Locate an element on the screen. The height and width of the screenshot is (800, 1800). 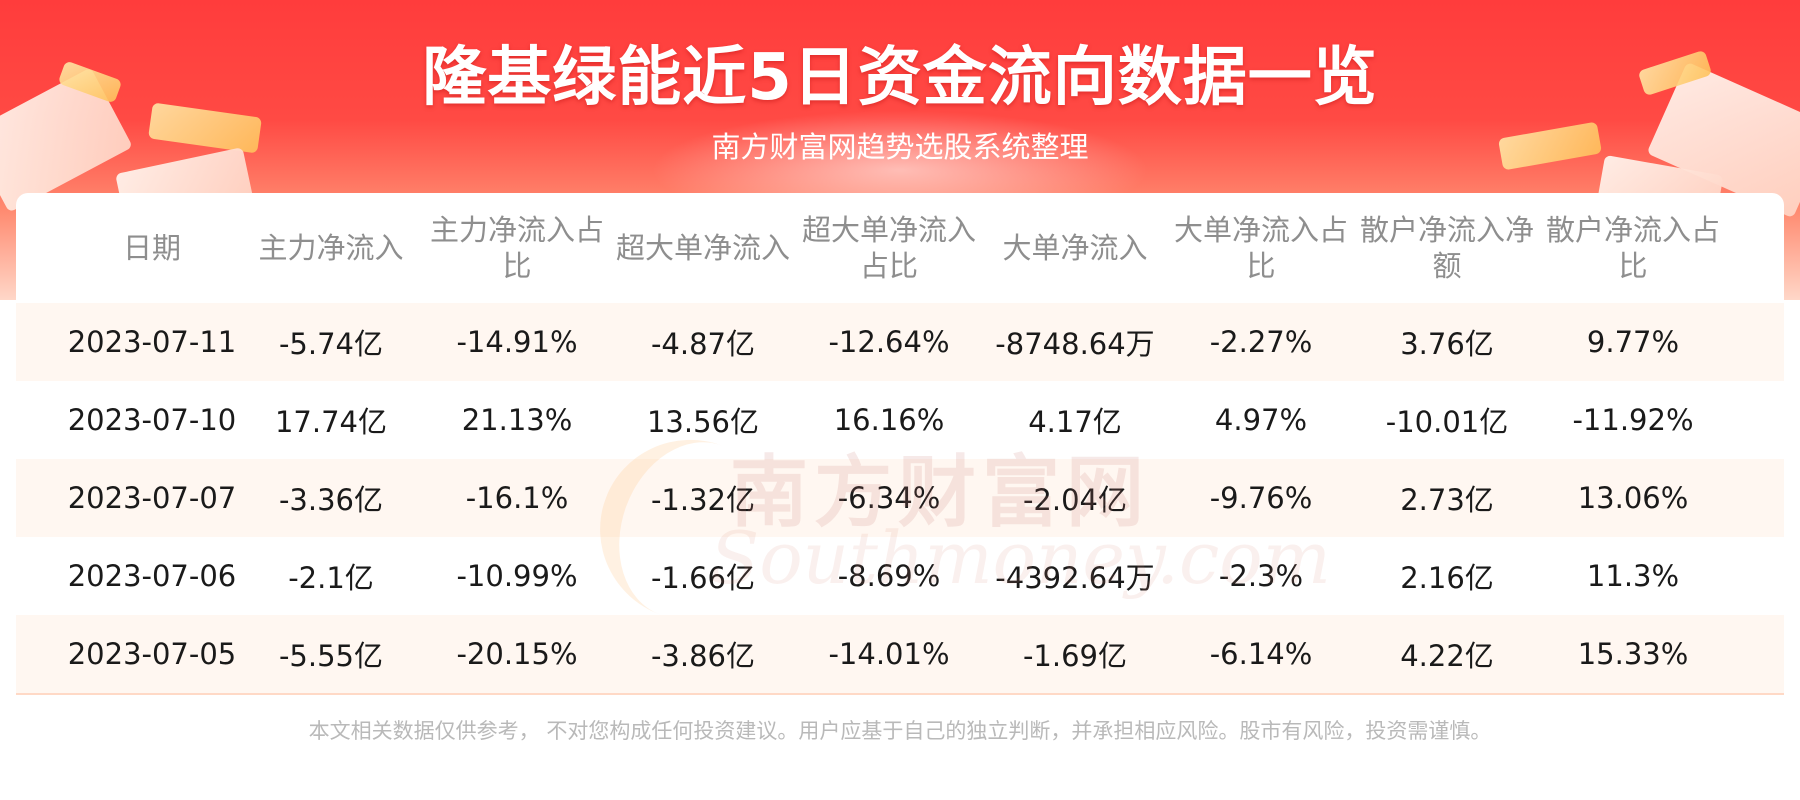
table-cell: -12.64% is located at coordinates (889, 342).